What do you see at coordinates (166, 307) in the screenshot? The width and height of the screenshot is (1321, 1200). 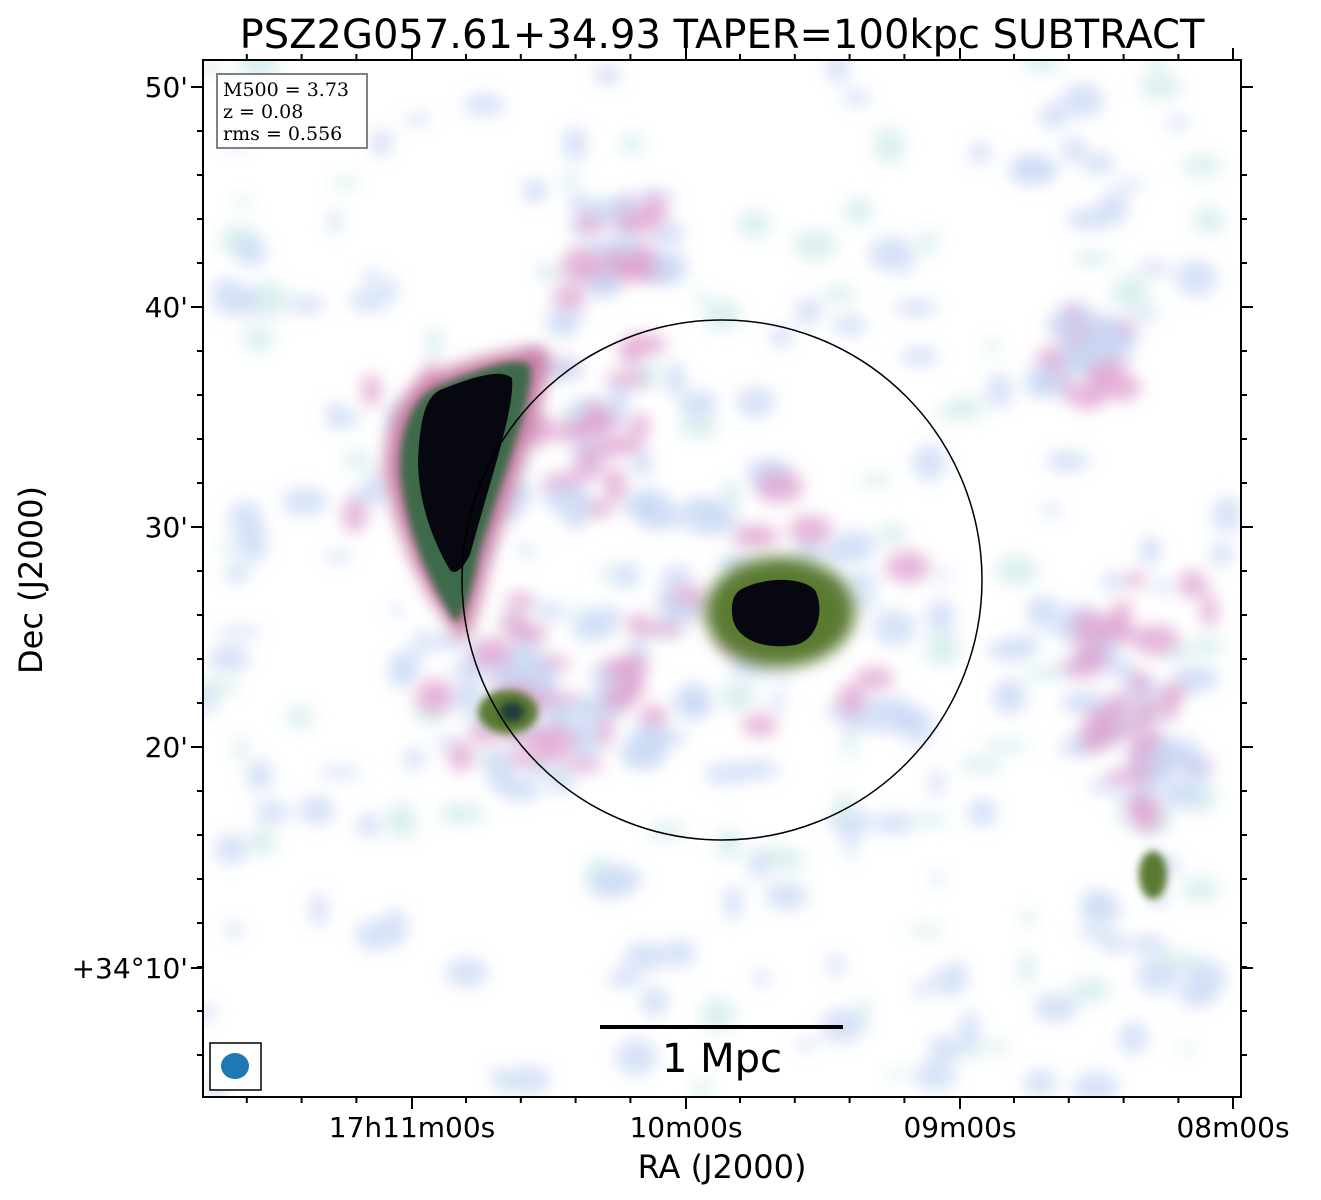 I see `dec-tick-label: 40'` at bounding box center [166, 307].